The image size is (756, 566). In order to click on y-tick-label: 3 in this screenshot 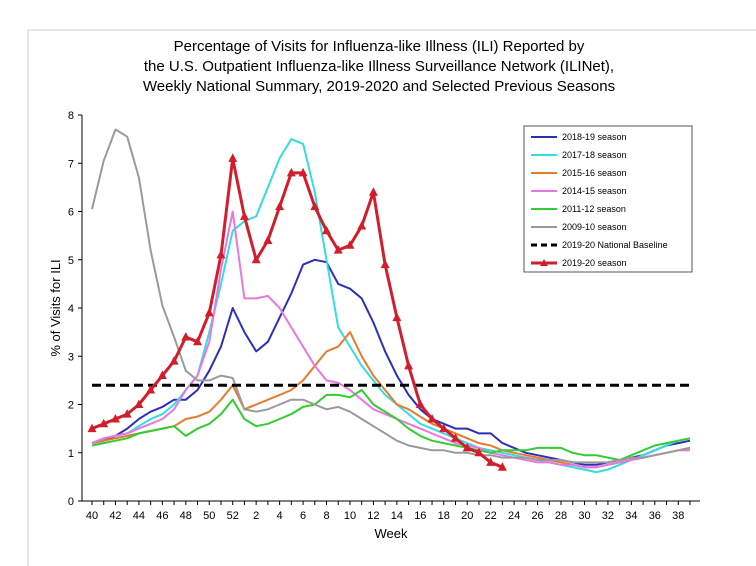, I will do `click(71, 357)`.